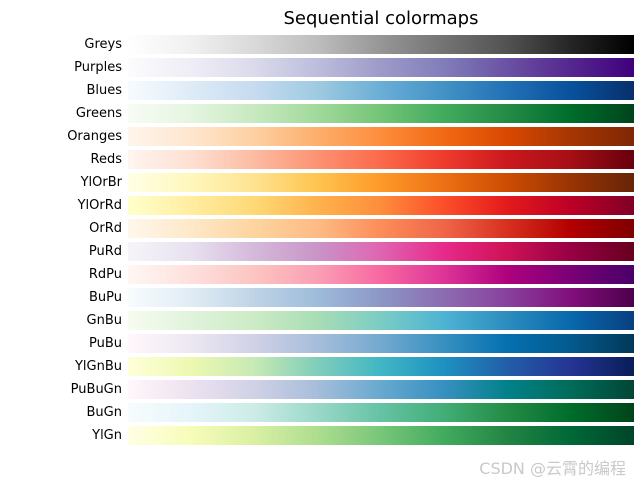 Image resolution: width=640 pixels, height=483 pixels. What do you see at coordinates (381, 435) in the screenshot?
I see `colormap-bar-ylgn` at bounding box center [381, 435].